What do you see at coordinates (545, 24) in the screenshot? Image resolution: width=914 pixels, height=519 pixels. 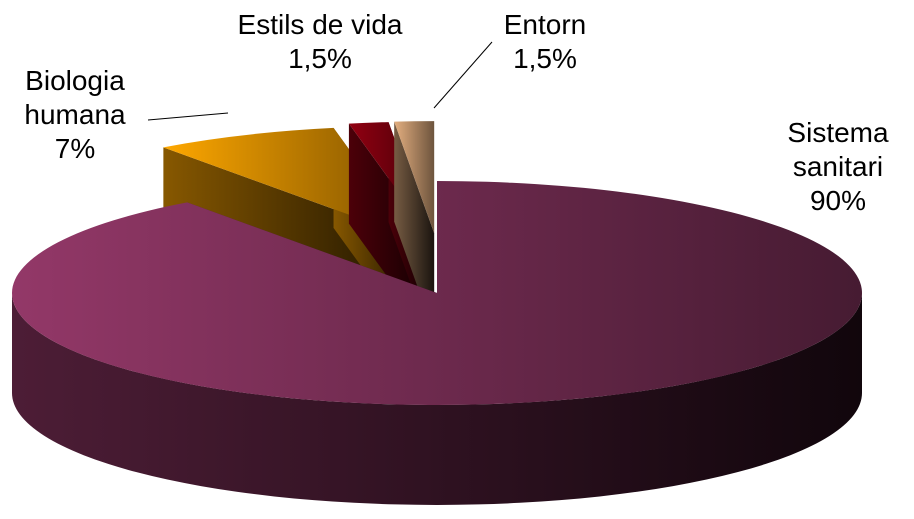 I see `category-label: Entorn` at bounding box center [545, 24].